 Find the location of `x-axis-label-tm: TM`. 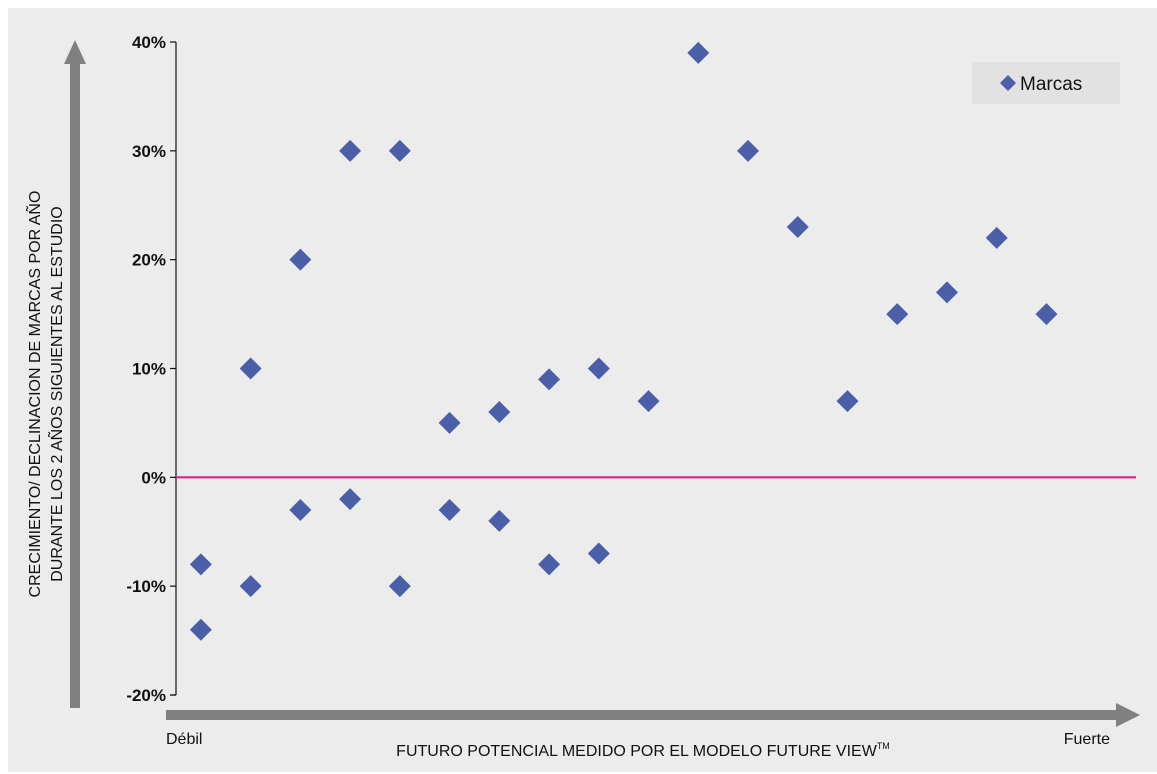

x-axis-label-tm: TM is located at coordinates (883, 746).